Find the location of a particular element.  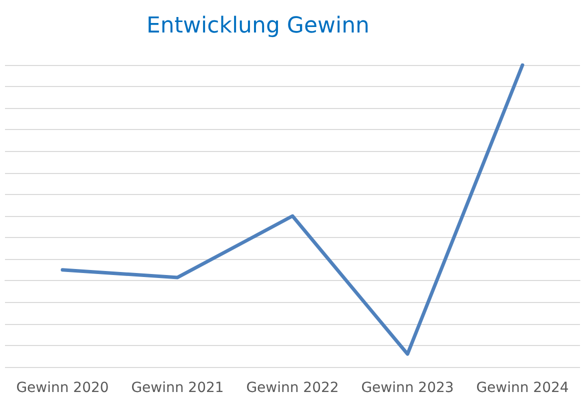

x-tick-label: Gewinn 2022 is located at coordinates (292, 387).